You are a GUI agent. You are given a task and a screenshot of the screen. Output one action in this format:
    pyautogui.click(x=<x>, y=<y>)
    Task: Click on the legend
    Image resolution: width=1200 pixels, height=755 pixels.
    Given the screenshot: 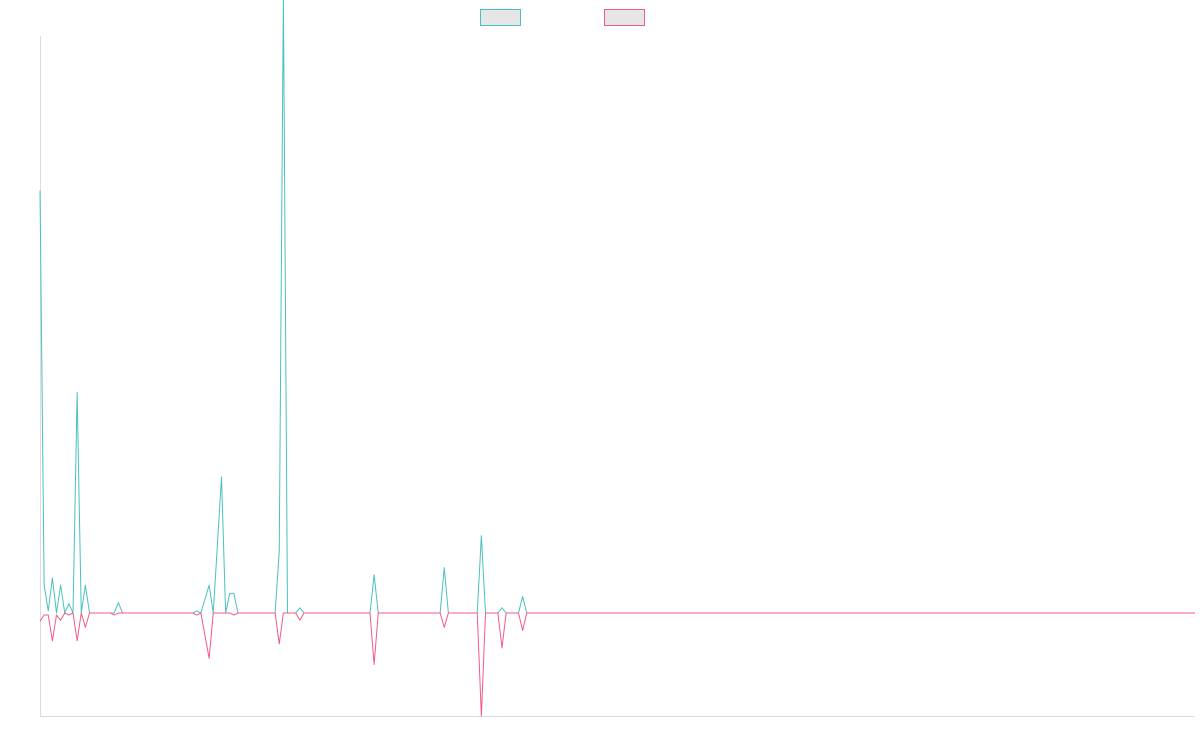 What is the action you would take?
    pyautogui.click(x=562, y=17)
    